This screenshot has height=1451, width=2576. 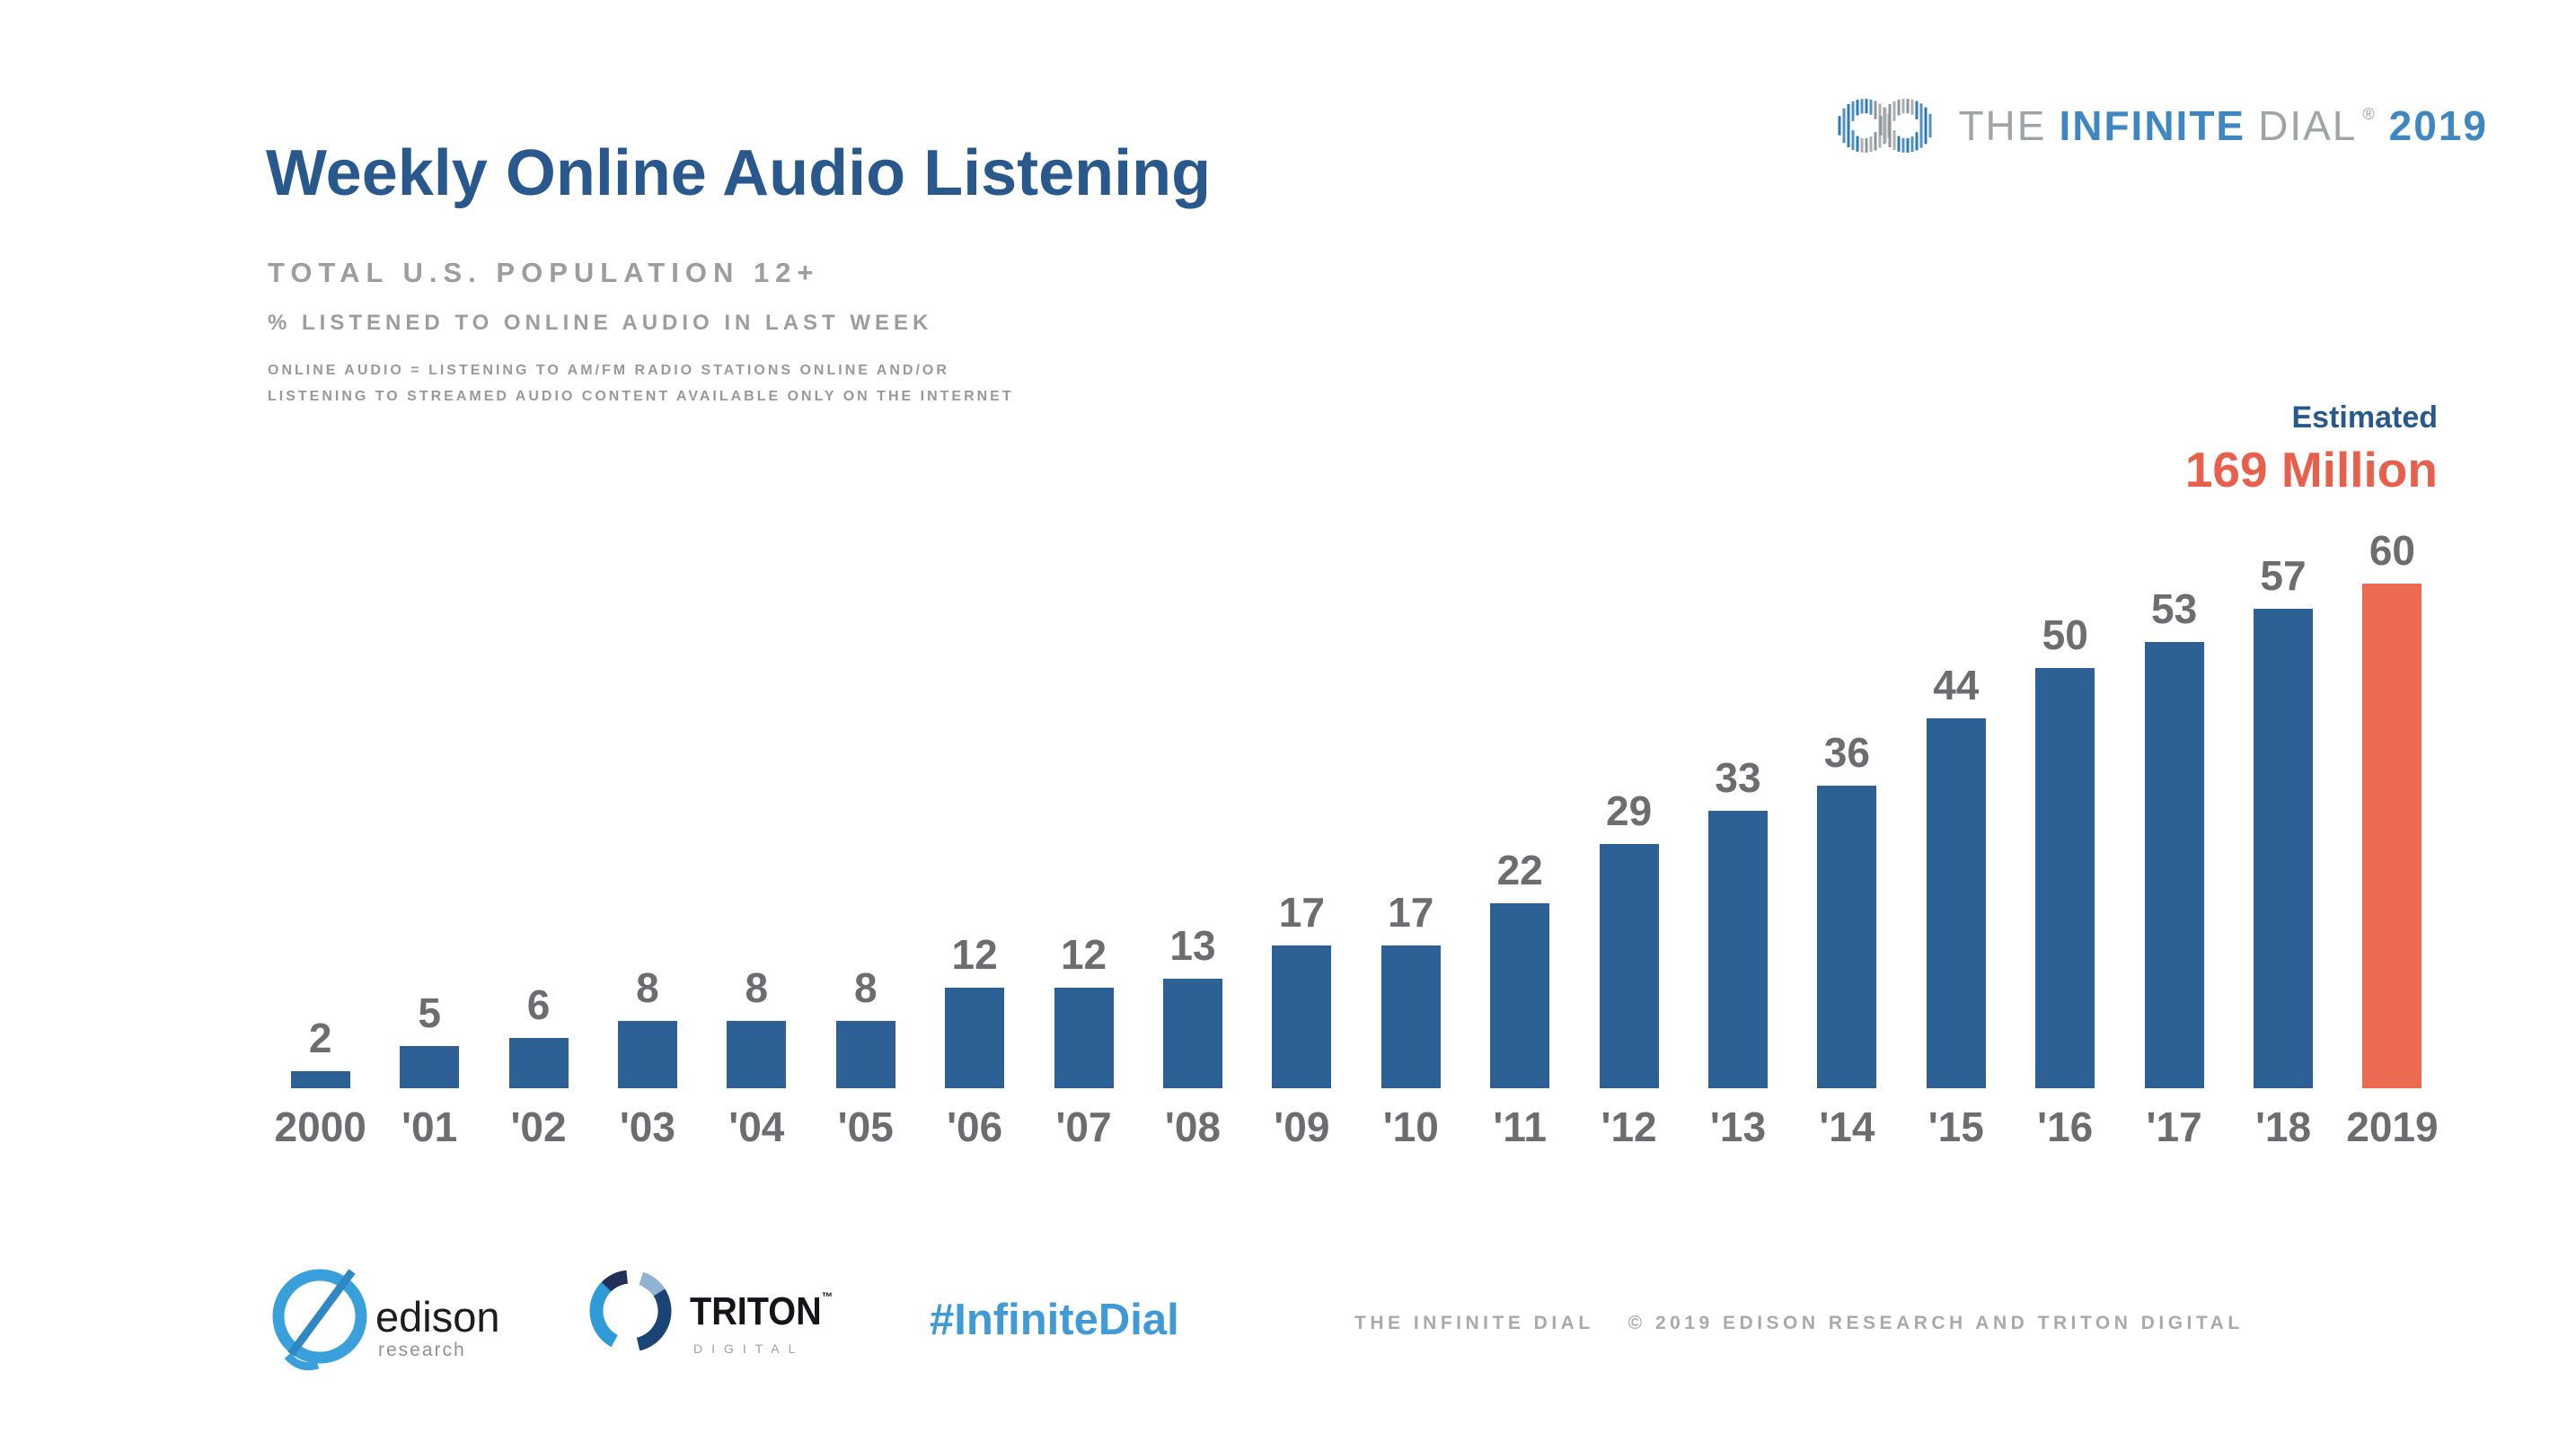 I want to click on bar-column-14: 36 '14, so click(x=1847, y=834).